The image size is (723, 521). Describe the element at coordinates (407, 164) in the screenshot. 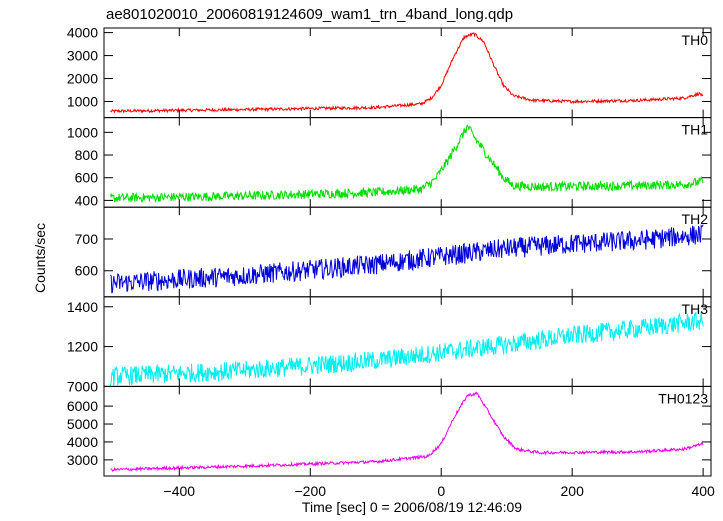

I see `series-line-th1` at that location.